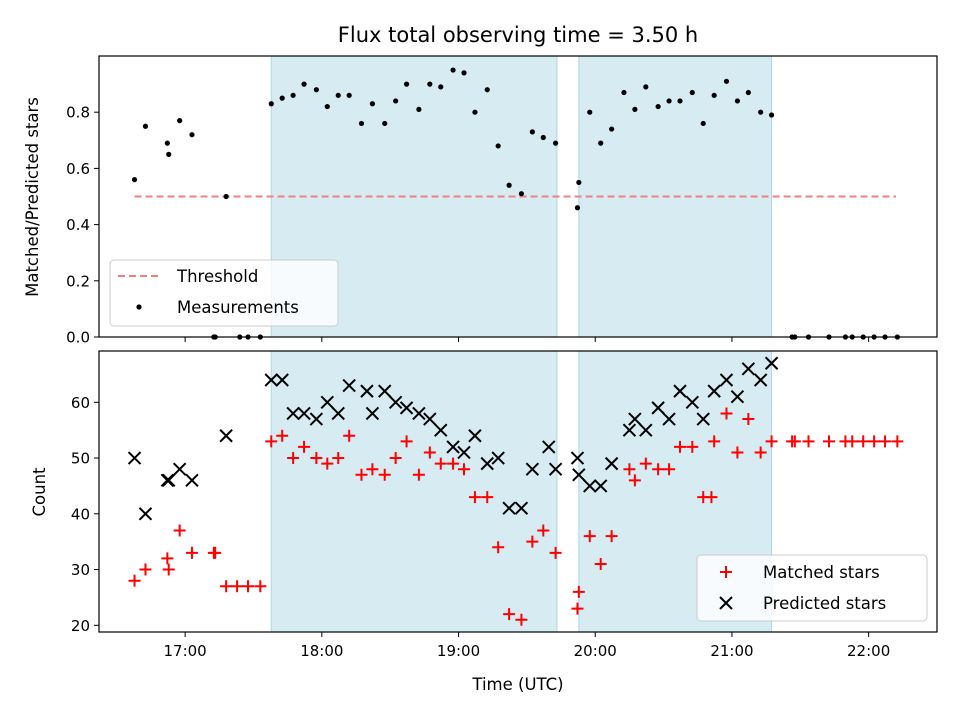 This screenshot has width=960, height=720. What do you see at coordinates (812, 588) in the screenshot?
I see `bottom-legend-box` at bounding box center [812, 588].